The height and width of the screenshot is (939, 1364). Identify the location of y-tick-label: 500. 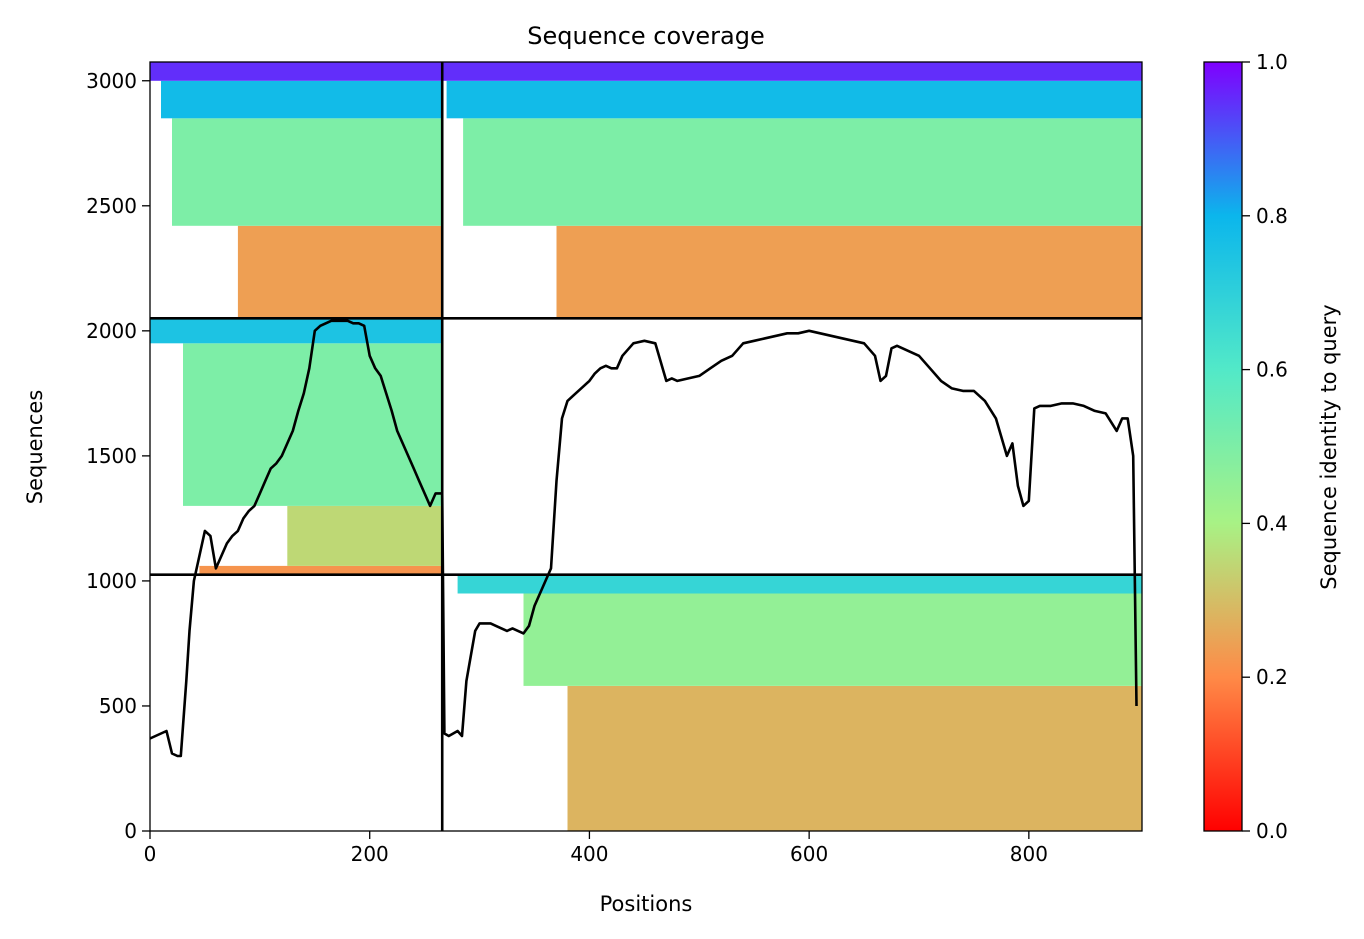
(118, 706).